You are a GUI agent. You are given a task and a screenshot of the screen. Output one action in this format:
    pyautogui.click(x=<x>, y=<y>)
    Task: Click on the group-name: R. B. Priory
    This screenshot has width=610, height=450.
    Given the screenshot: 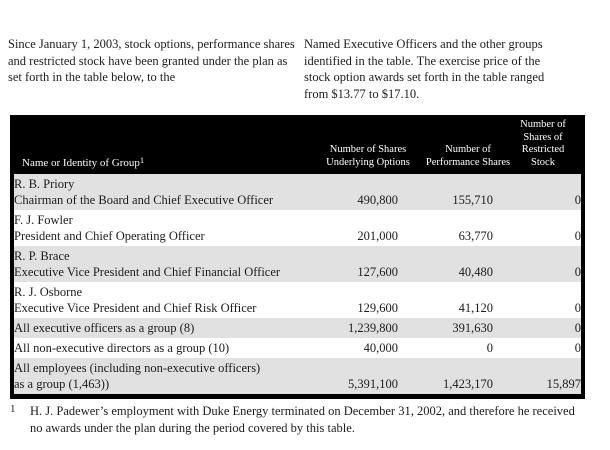 What is the action you would take?
    pyautogui.click(x=44, y=184)
    